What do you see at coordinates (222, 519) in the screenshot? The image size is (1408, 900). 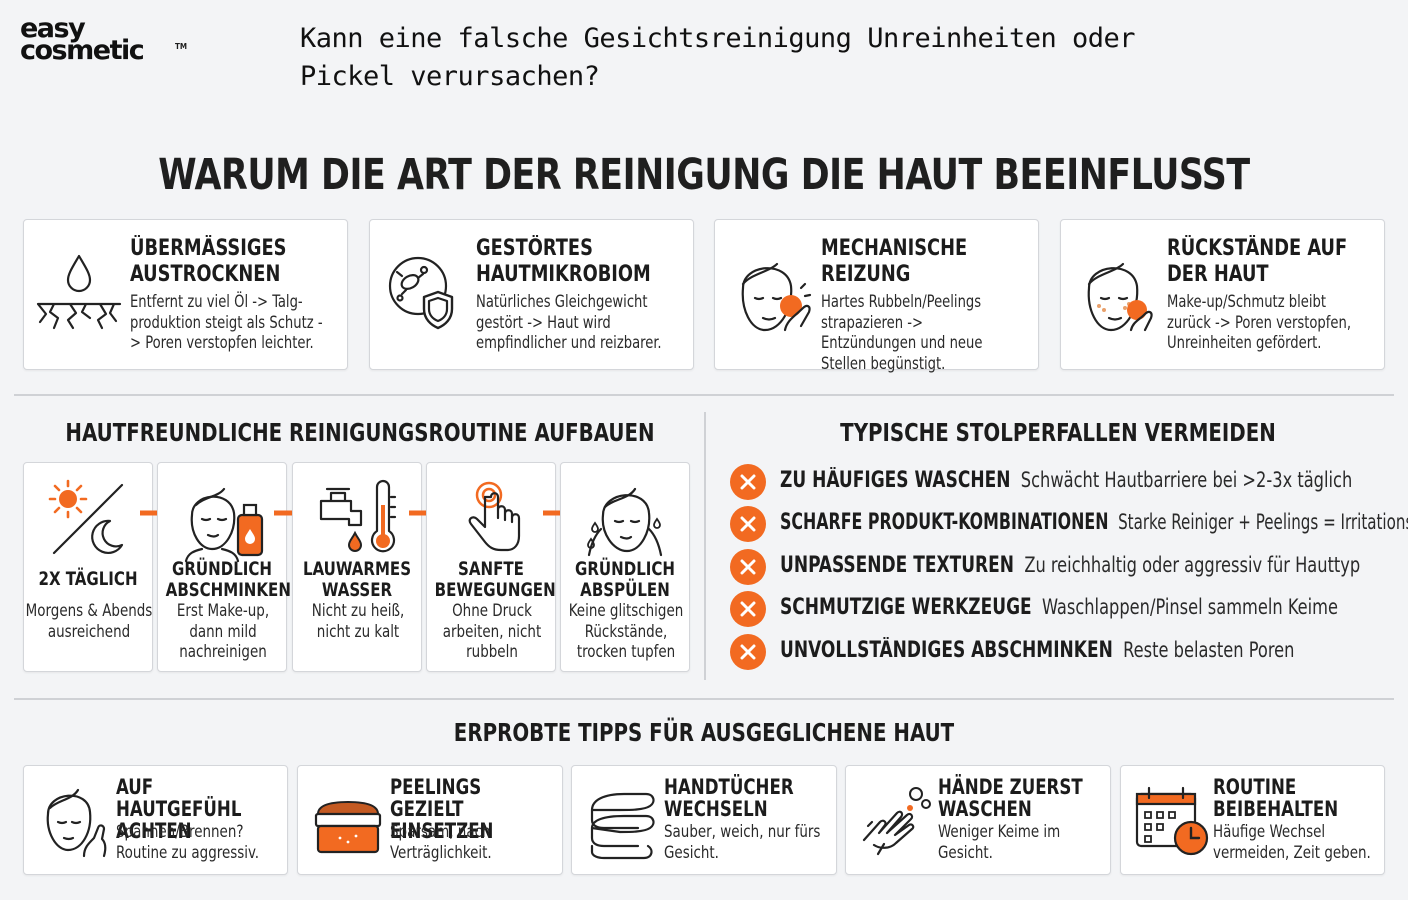 I see `makeup-remover-icon` at bounding box center [222, 519].